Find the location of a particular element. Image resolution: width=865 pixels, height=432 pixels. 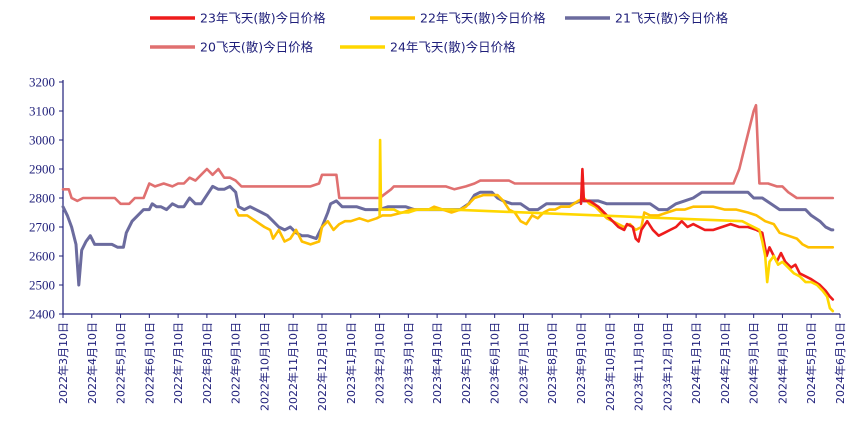

legend-label: 24年飞天(散)今日价格 is located at coordinates (453, 47).